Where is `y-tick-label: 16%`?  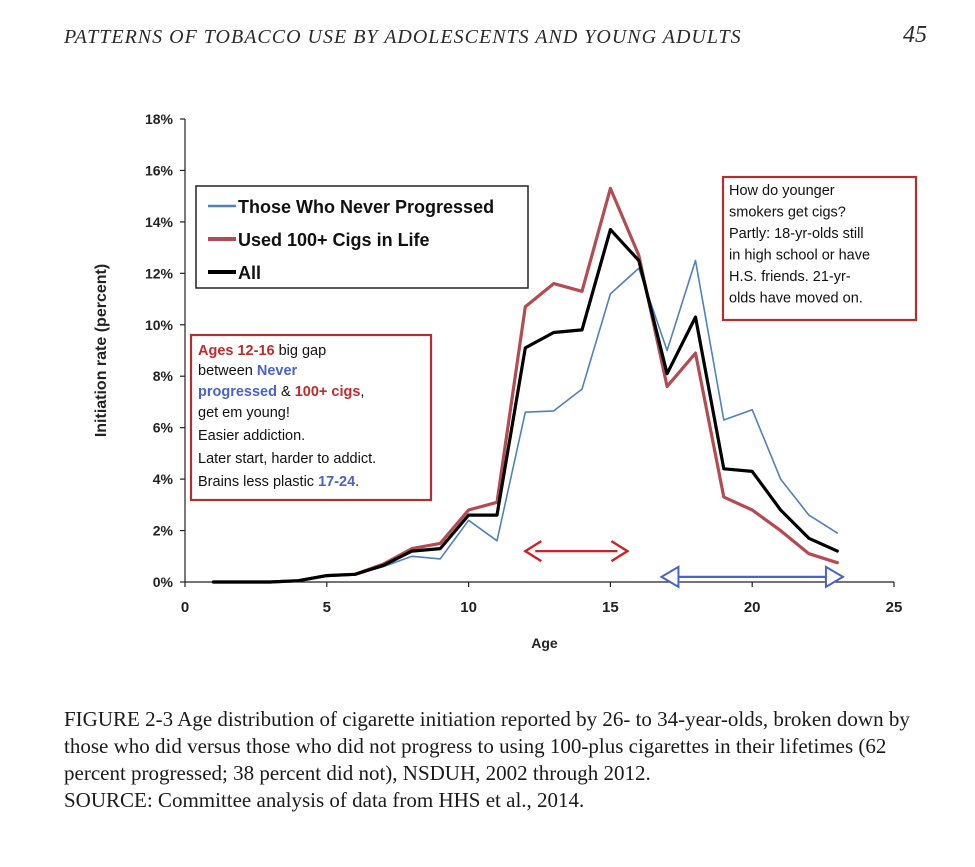
y-tick-label: 16% is located at coordinates (159, 170).